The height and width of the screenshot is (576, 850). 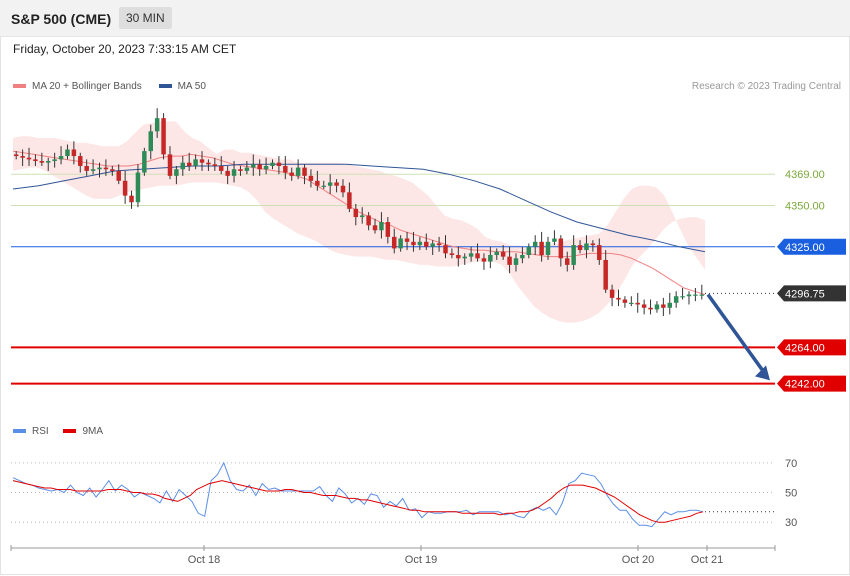 What do you see at coordinates (19, 431) in the screenshot?
I see `rsi-swatch` at bounding box center [19, 431].